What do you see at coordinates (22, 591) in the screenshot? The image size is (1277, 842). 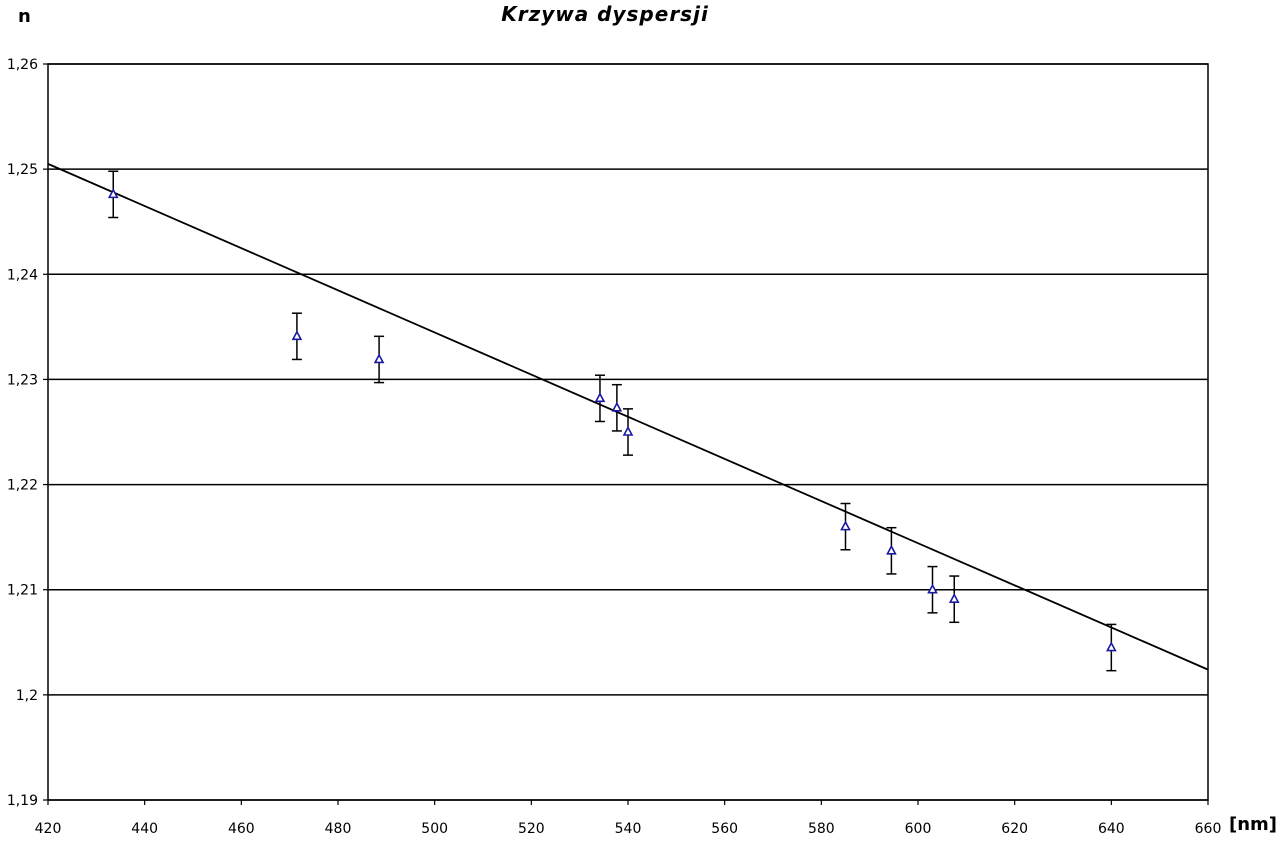 I see `y-tick-label: 1,21` at bounding box center [22, 591].